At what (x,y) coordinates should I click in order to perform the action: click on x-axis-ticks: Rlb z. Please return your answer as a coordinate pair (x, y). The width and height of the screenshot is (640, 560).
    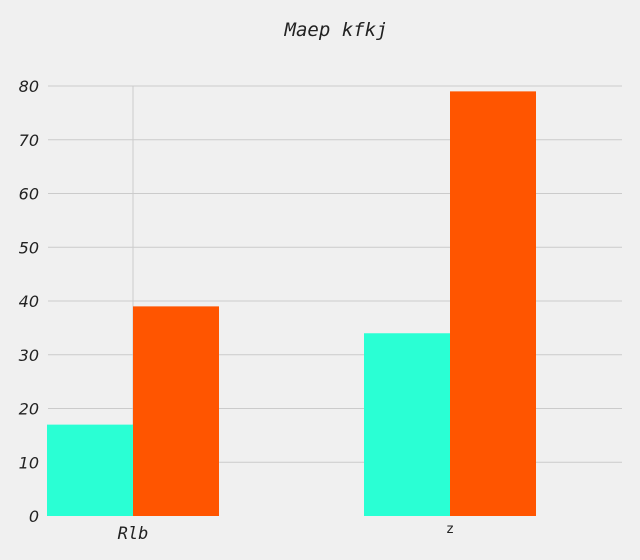
    Looking at the image, I should click on (286, 533).